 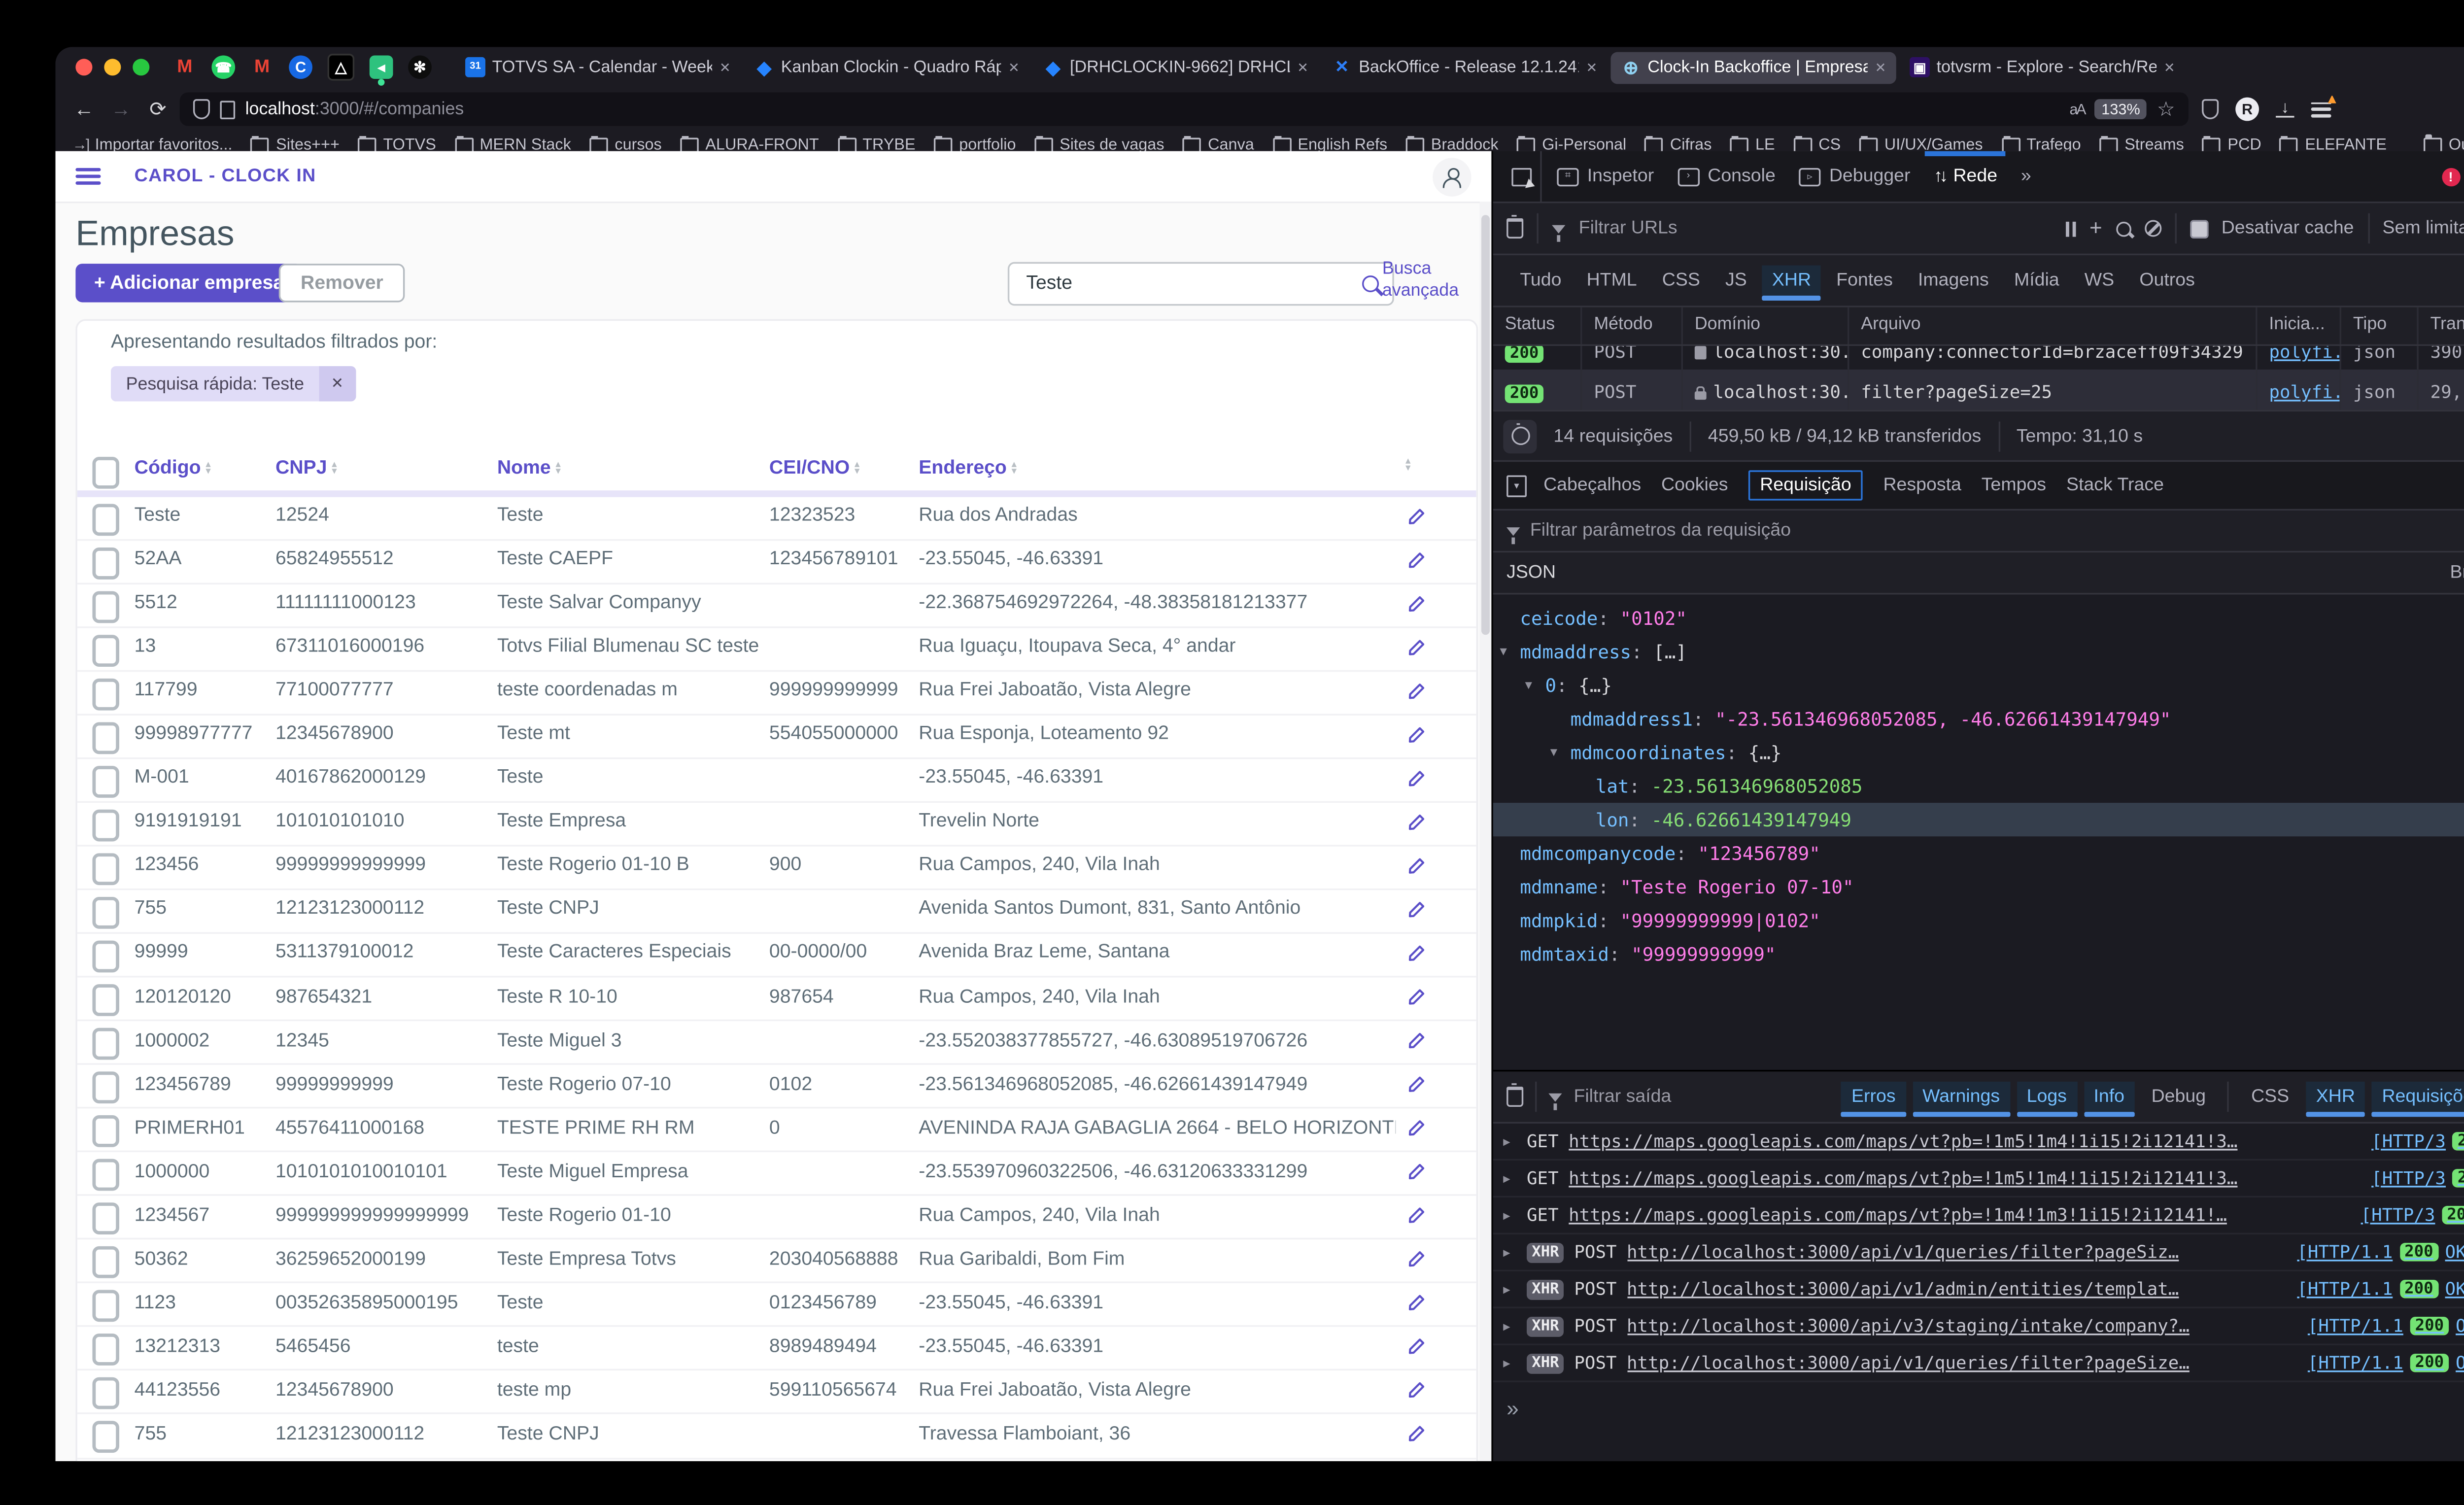 I want to click on json-tree-line: lon: -46.62661439147949, so click(x=1978, y=820).